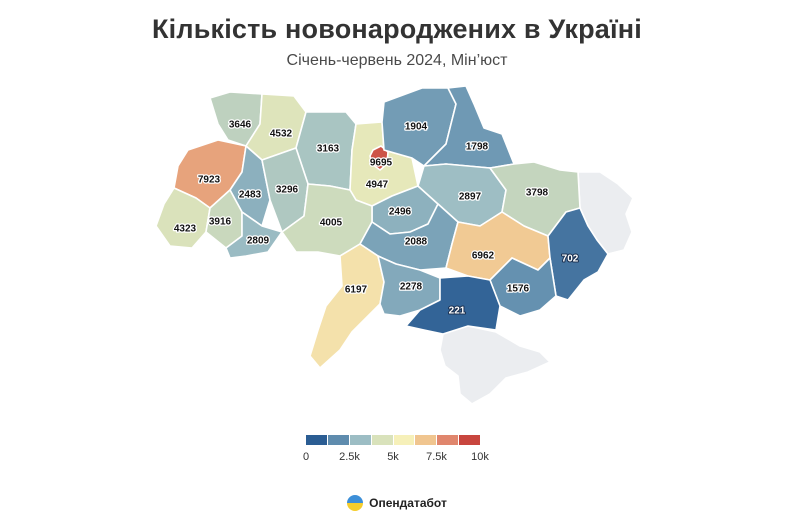 This screenshot has width=794, height=529. Describe the element at coordinates (349, 457) in the screenshot. I see `legend-tick-1: 2.5k` at that location.